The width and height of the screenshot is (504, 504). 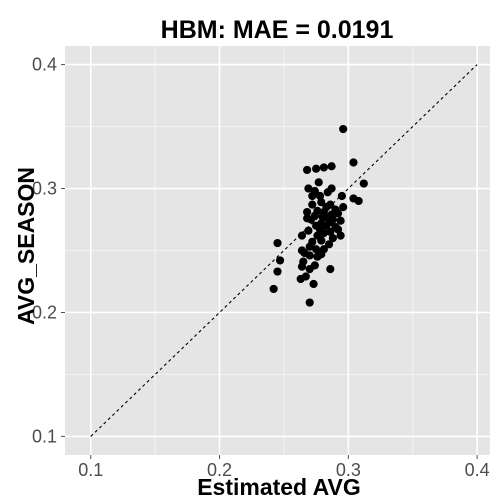 What do you see at coordinates (44, 436) in the screenshot?
I see `y-tick-label: 0.1` at bounding box center [44, 436].